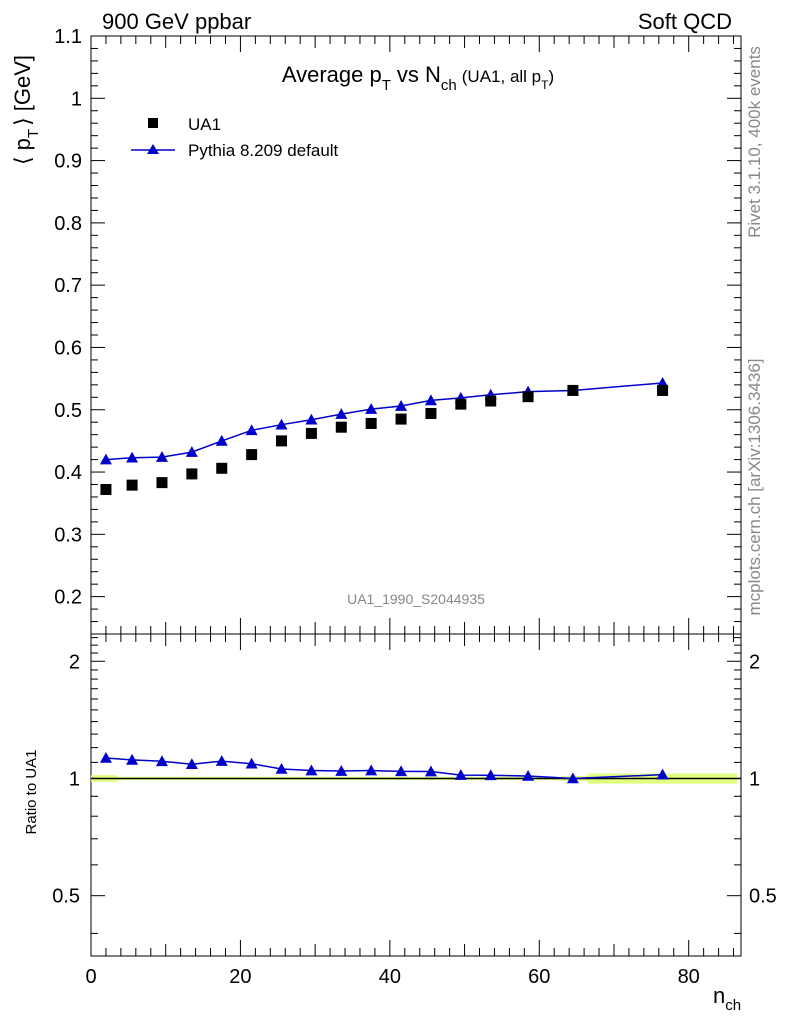 This screenshot has width=786, height=1024. Describe the element at coordinates (33, 133) in the screenshot. I see `ylabel-sub: T` at that location.